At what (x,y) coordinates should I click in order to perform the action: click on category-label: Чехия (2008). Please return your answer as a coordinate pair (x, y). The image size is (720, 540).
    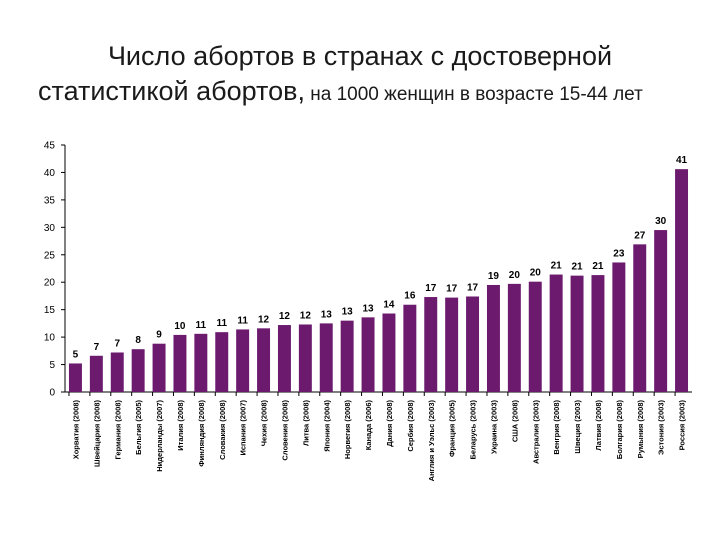
    Looking at the image, I should click on (264, 422).